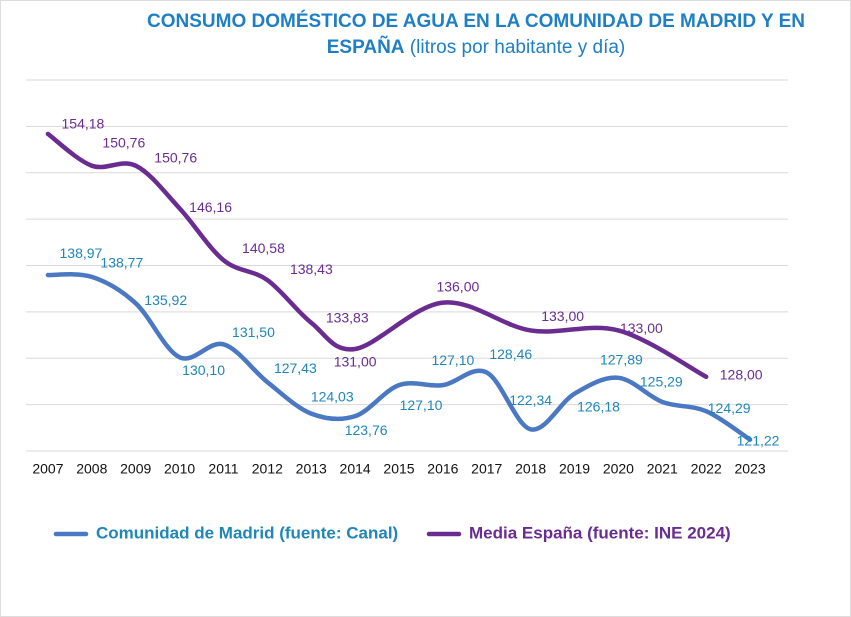 This screenshot has height=617, width=851. What do you see at coordinates (662, 469) in the screenshot?
I see `x-tick-label: 2021` at bounding box center [662, 469].